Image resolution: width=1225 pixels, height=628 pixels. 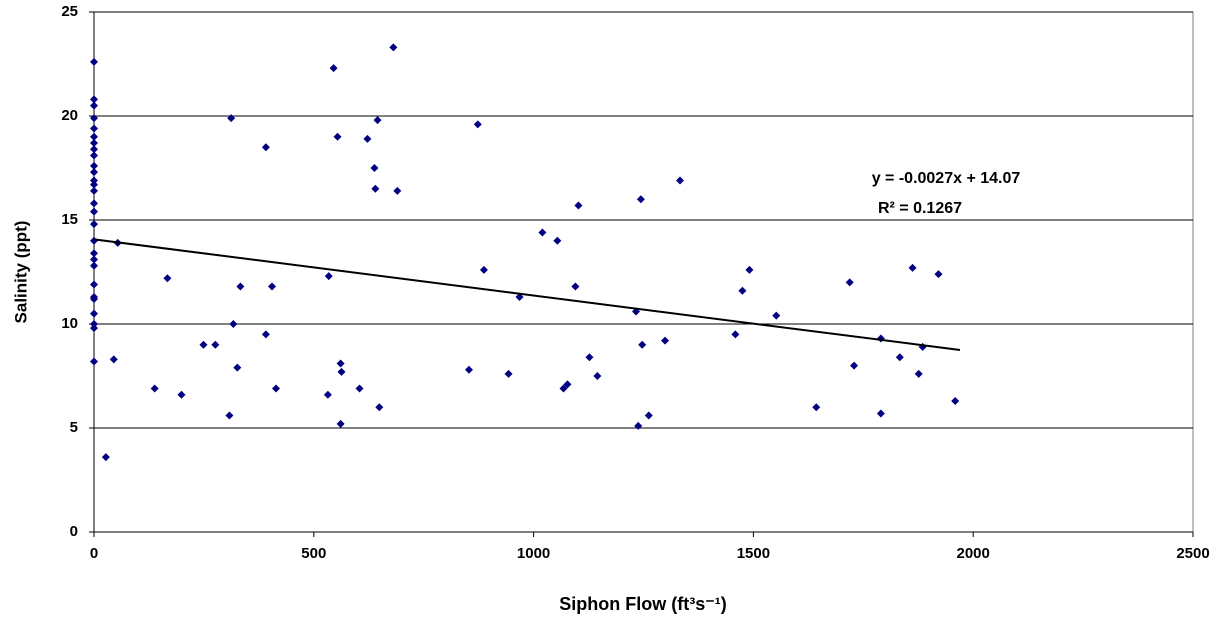 I want to click on y-tick-label: 25, so click(x=69, y=11).